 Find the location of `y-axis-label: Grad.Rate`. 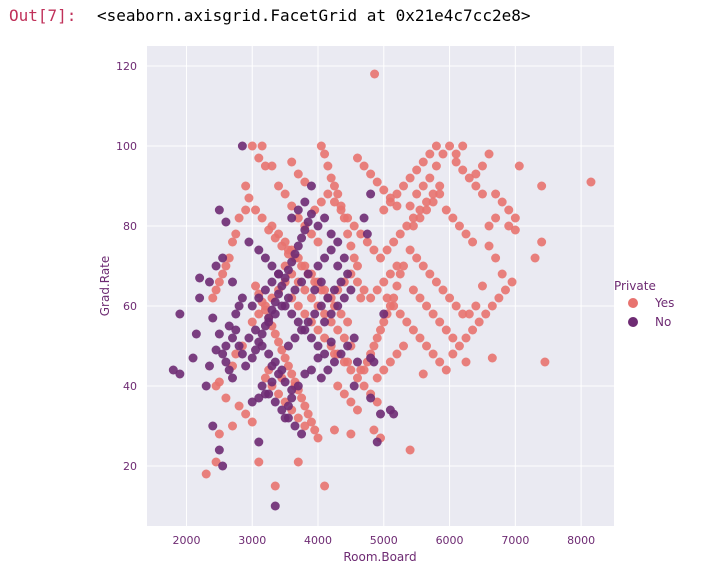

y-axis-label: Grad.Rate is located at coordinates (105, 286).